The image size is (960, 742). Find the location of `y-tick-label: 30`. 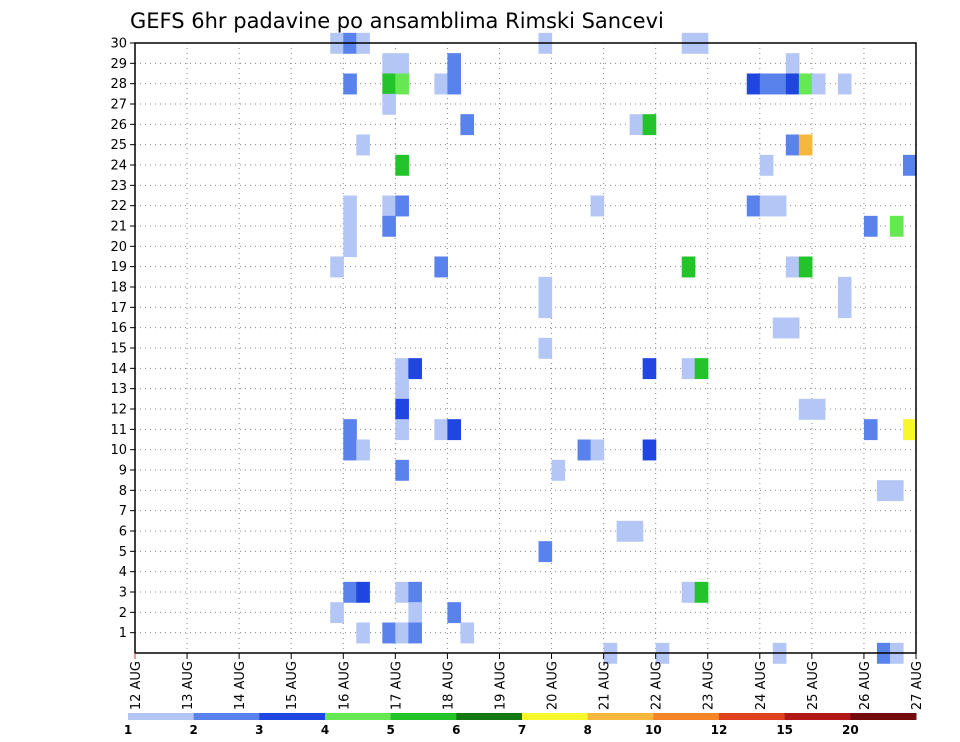

y-tick-label: 30 is located at coordinates (118, 44).